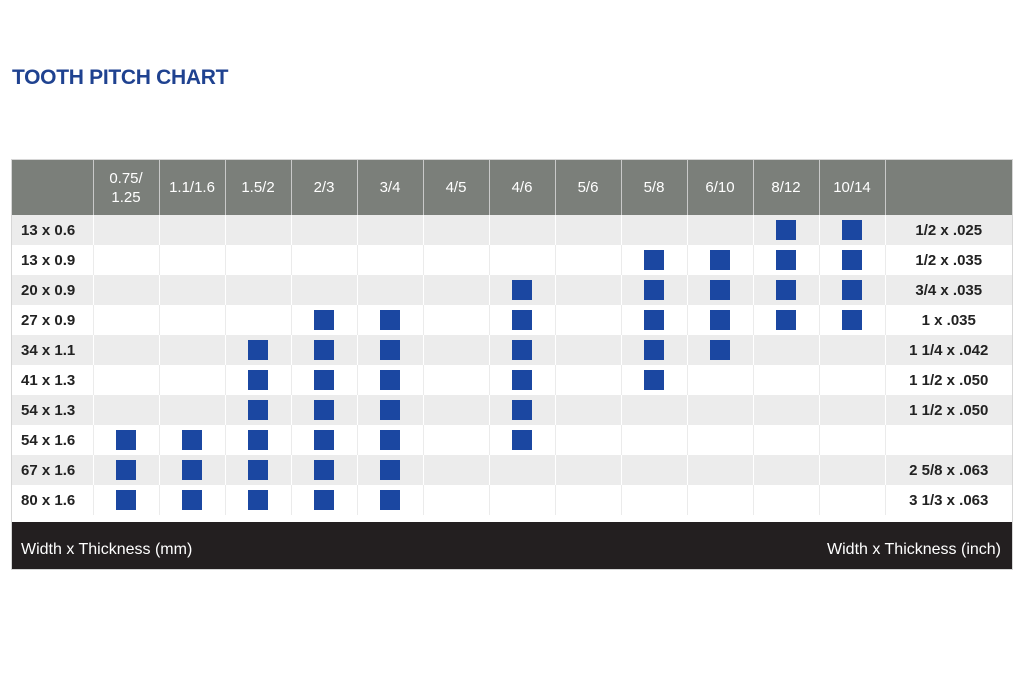 Image resolution: width=1024 pixels, height=683 pixels. What do you see at coordinates (456, 187) in the screenshot?
I see `header-tpi: 4/5` at bounding box center [456, 187].